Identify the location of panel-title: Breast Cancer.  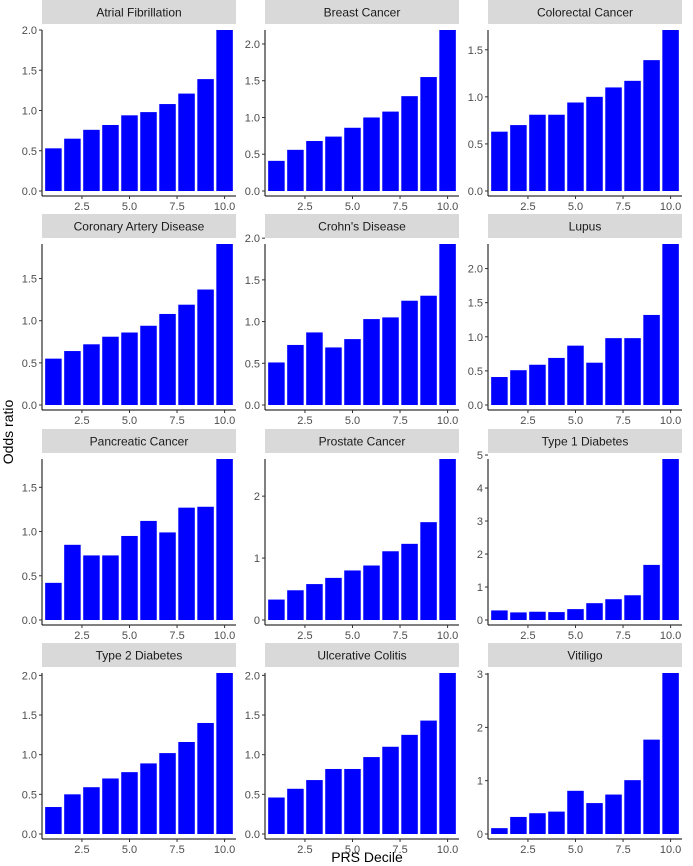
(362, 13).